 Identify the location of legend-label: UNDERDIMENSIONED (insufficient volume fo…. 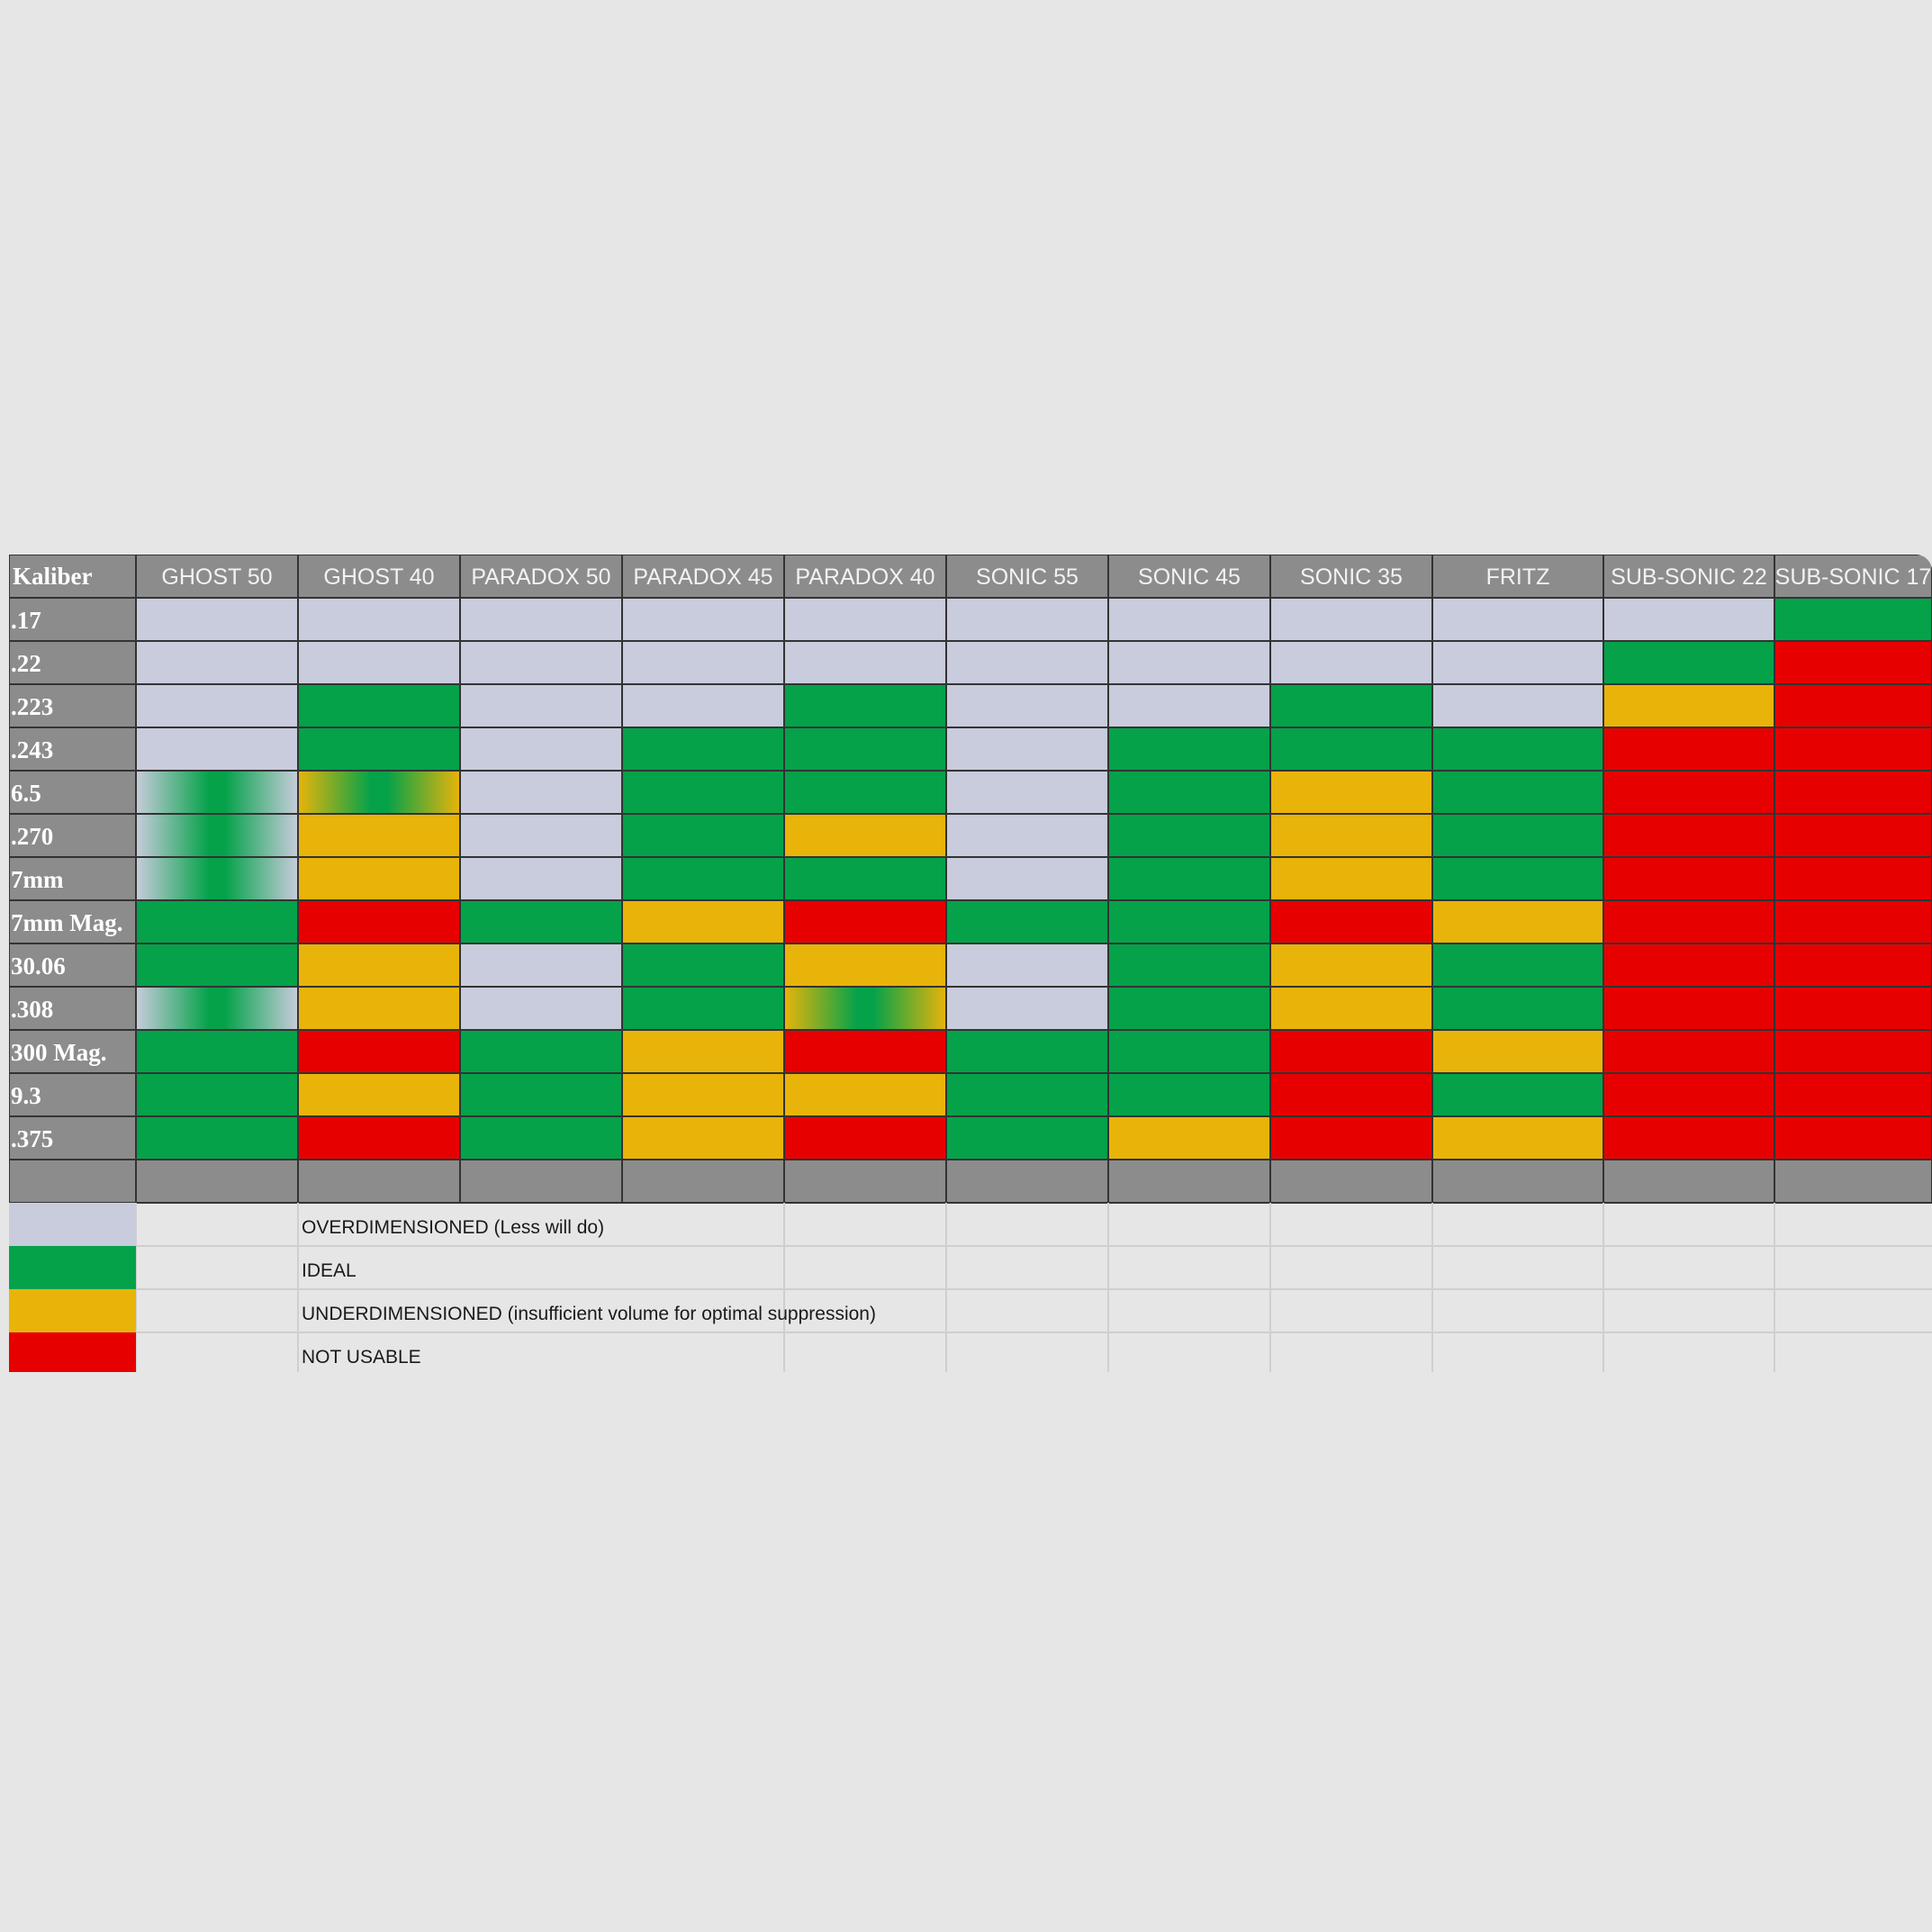
(589, 1314).